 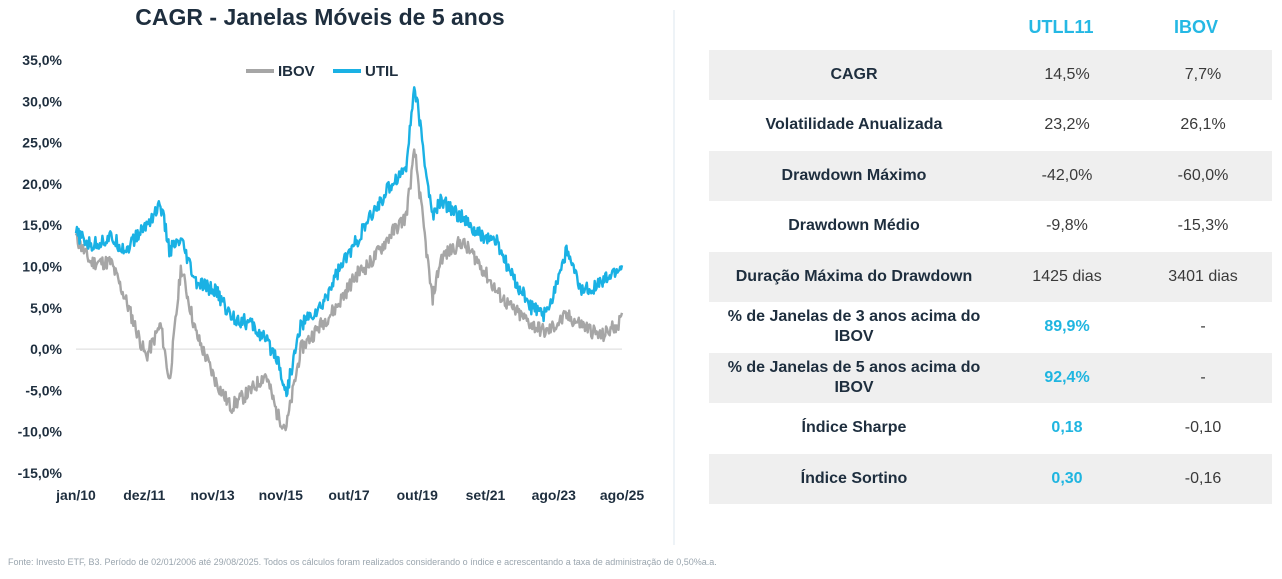 What do you see at coordinates (1067, 377) in the screenshot?
I see `utll11-value: 92,4%` at bounding box center [1067, 377].